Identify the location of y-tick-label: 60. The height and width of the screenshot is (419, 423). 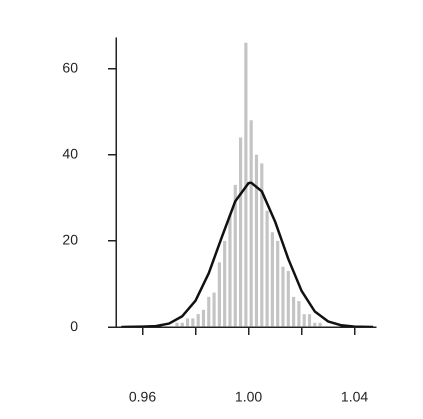
(70, 67).